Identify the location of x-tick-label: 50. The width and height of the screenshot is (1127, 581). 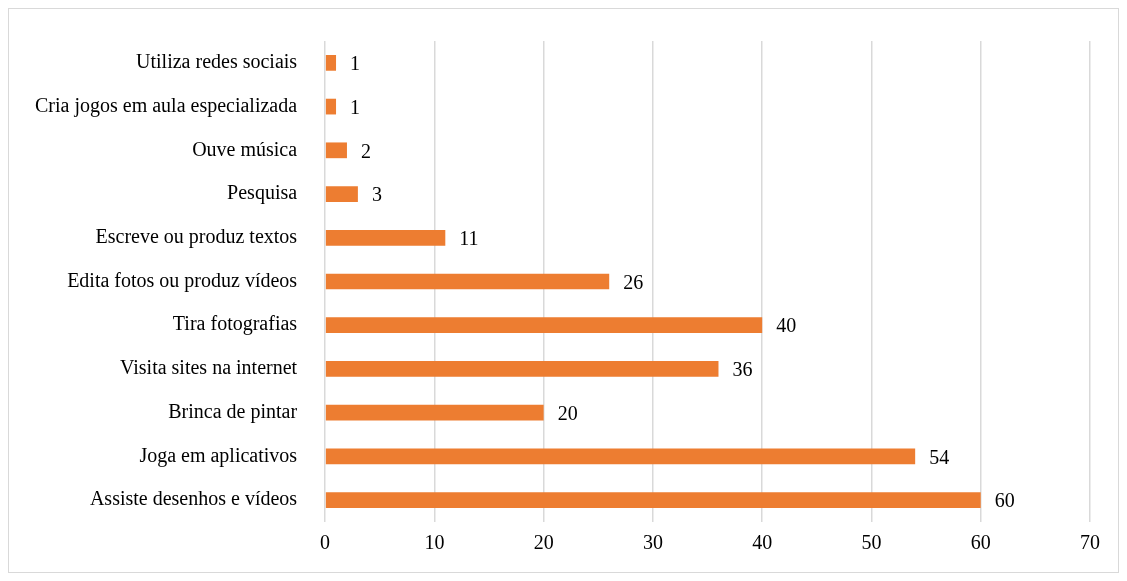
(871, 542).